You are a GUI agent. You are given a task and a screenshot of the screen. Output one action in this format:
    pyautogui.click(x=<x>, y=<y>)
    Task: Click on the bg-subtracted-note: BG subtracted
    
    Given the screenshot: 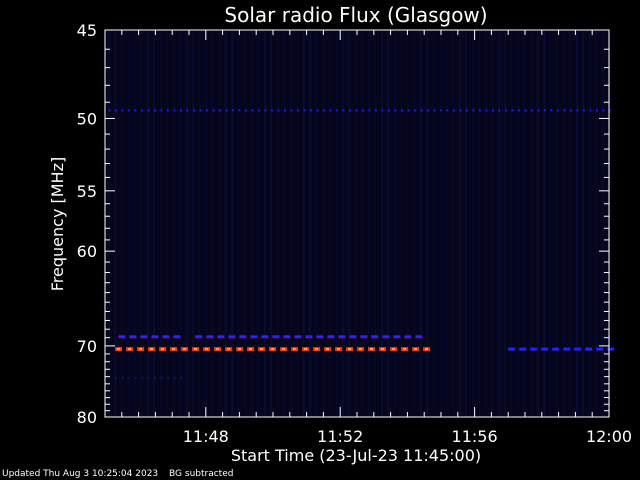 What is the action you would take?
    pyautogui.click(x=201, y=474)
    